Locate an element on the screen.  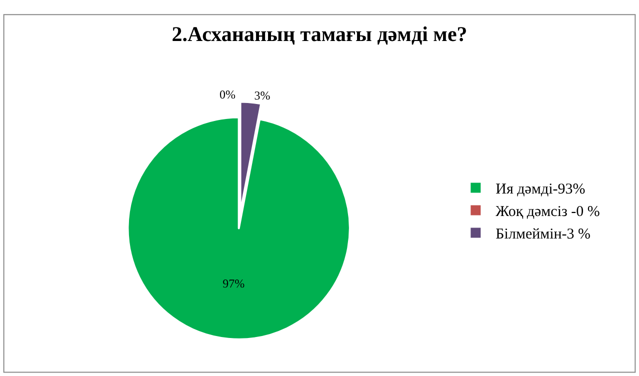
legend-label: Ия дәмді-93% is located at coordinates (541, 190).